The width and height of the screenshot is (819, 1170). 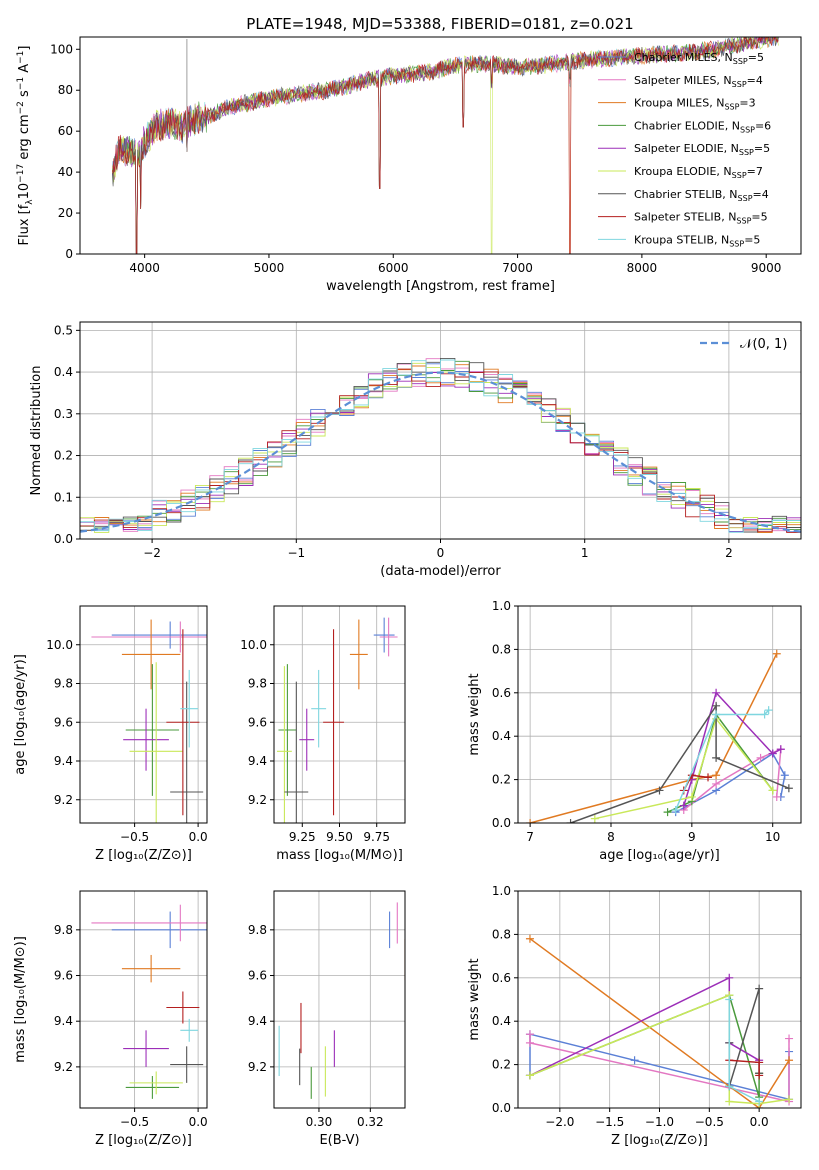 I want to click on y-label-part: s, so click(x=24, y=95).